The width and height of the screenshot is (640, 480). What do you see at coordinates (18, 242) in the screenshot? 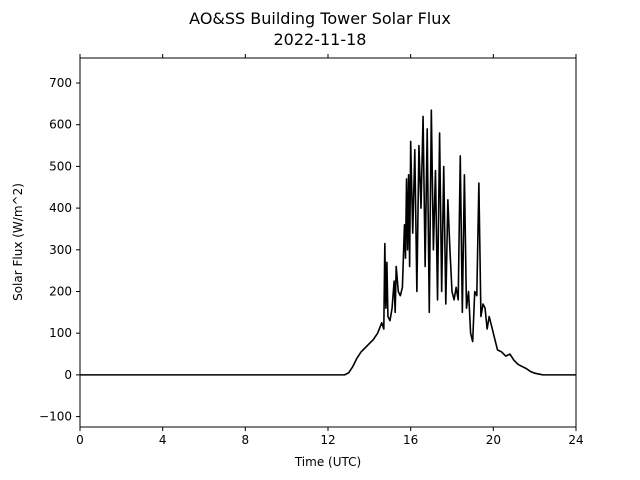
I see `y-axis-label: Solar Flux (W/m^2)` at bounding box center [18, 242].